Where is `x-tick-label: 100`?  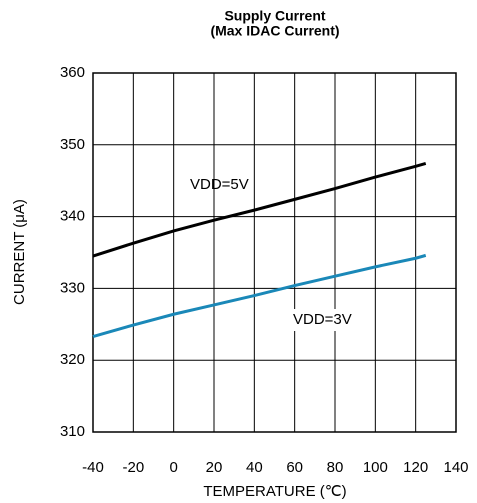
x-tick-label: 100 is located at coordinates (375, 467).